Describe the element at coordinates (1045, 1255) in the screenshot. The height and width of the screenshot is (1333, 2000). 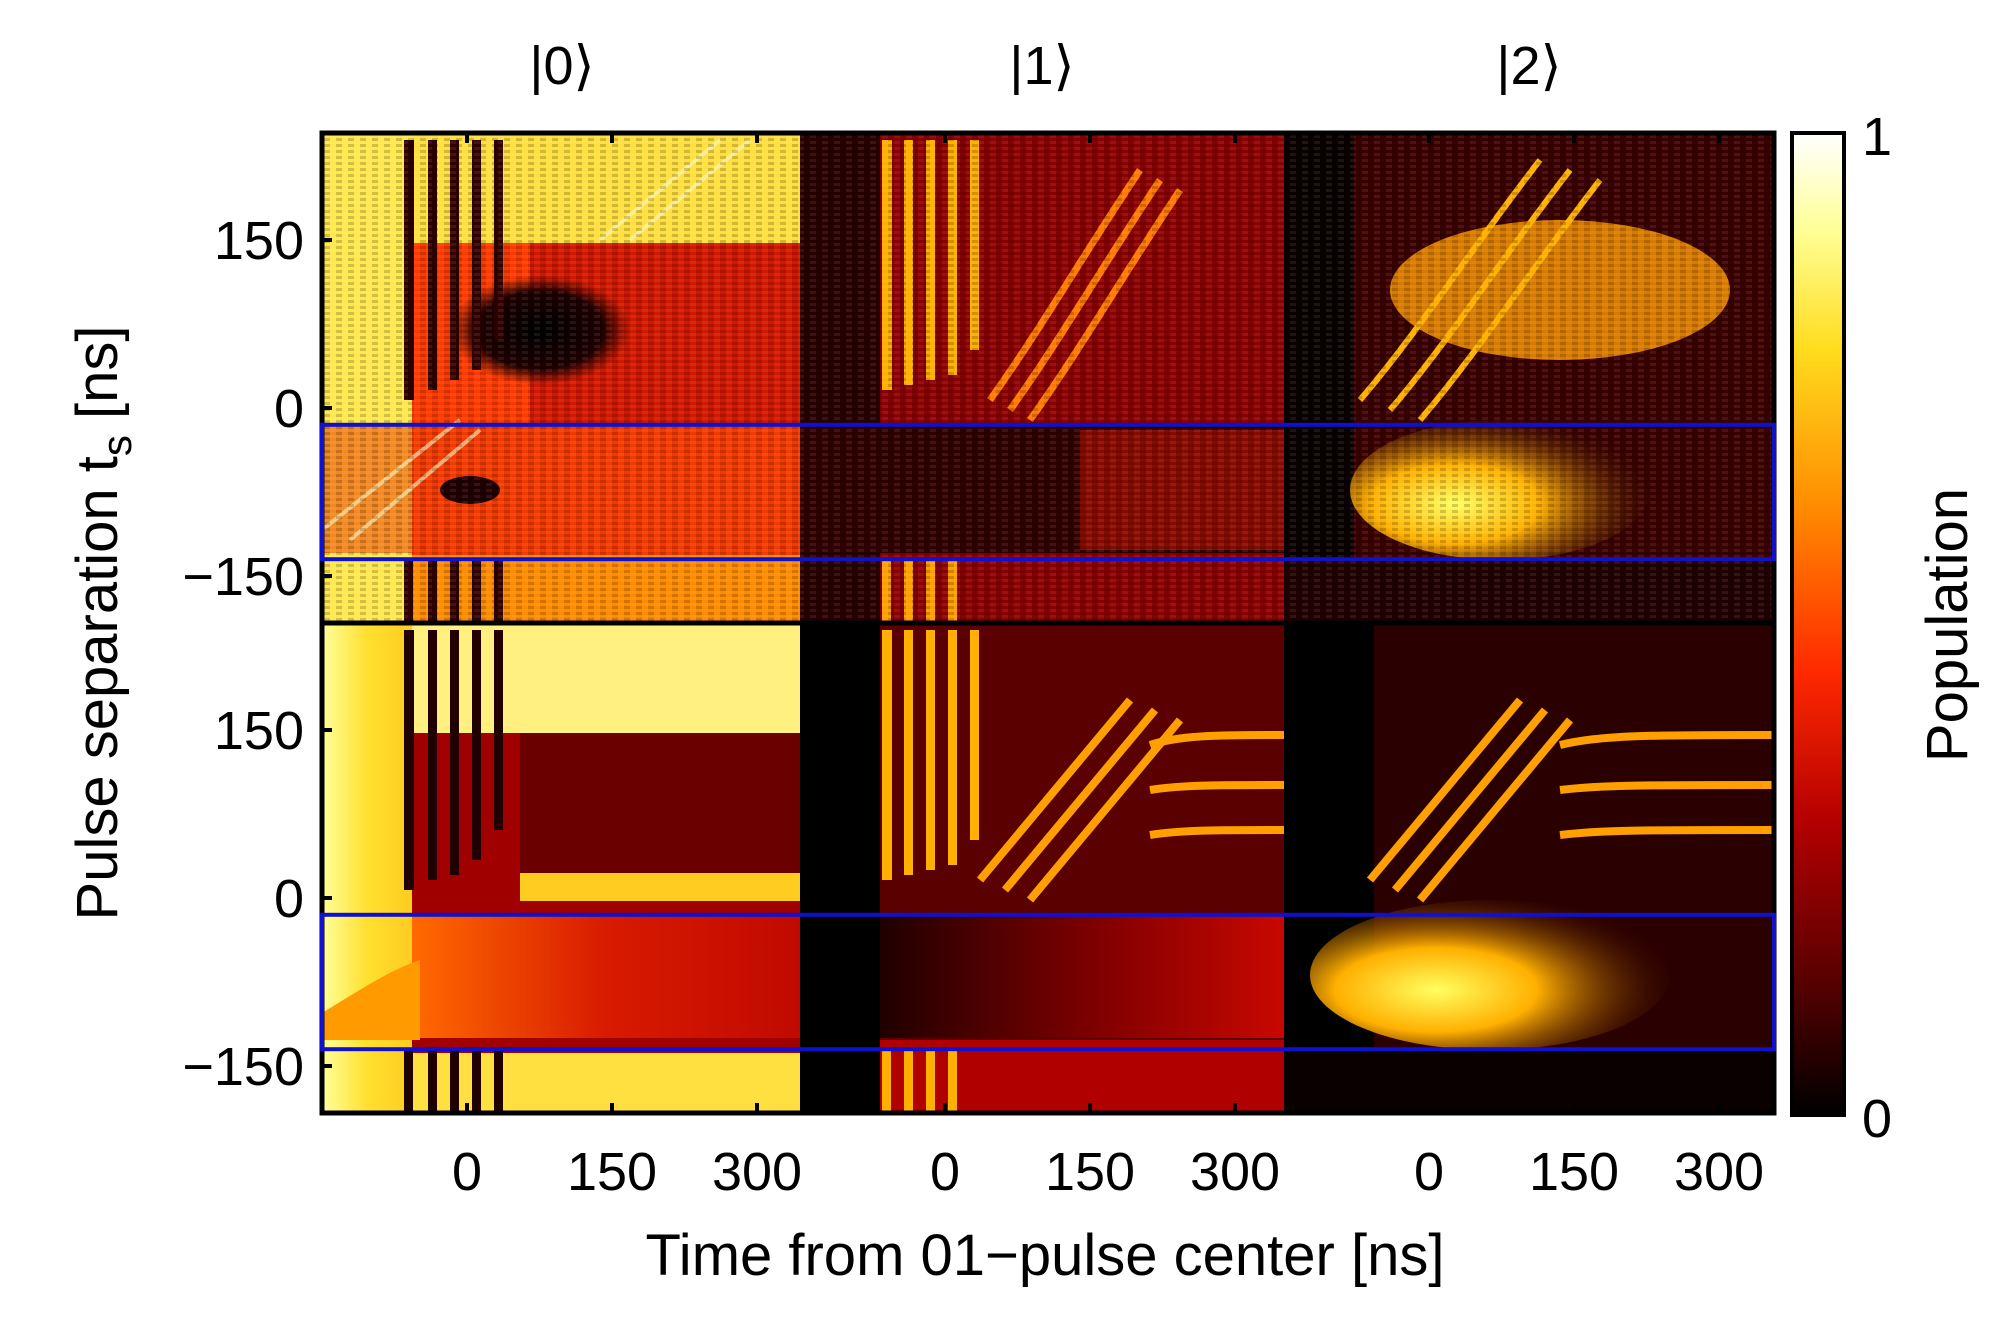
I see `x-axis-label: Time from 01−pulse center [ns]` at that location.